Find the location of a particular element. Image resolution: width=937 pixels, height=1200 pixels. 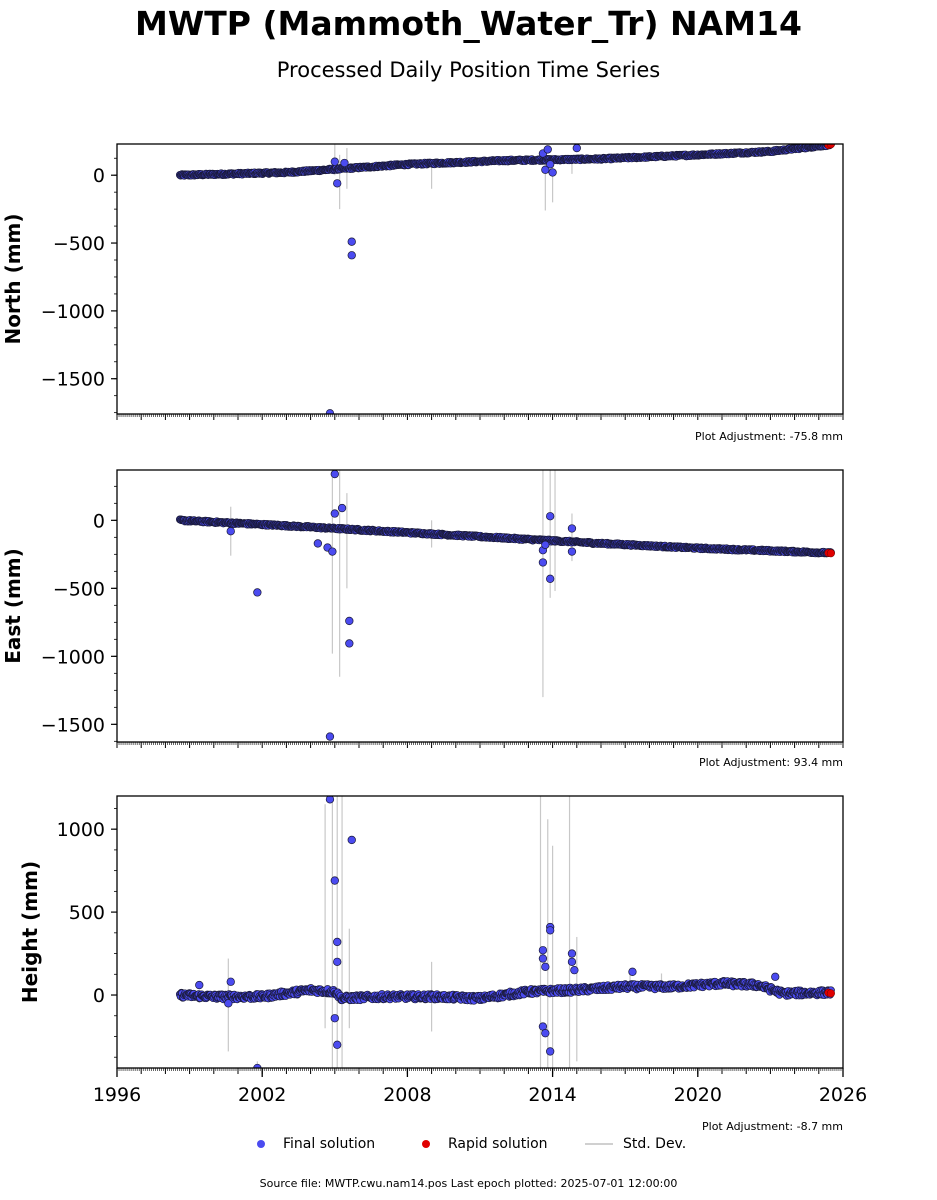

y-tick-label: 500 is located at coordinates (87, 913).